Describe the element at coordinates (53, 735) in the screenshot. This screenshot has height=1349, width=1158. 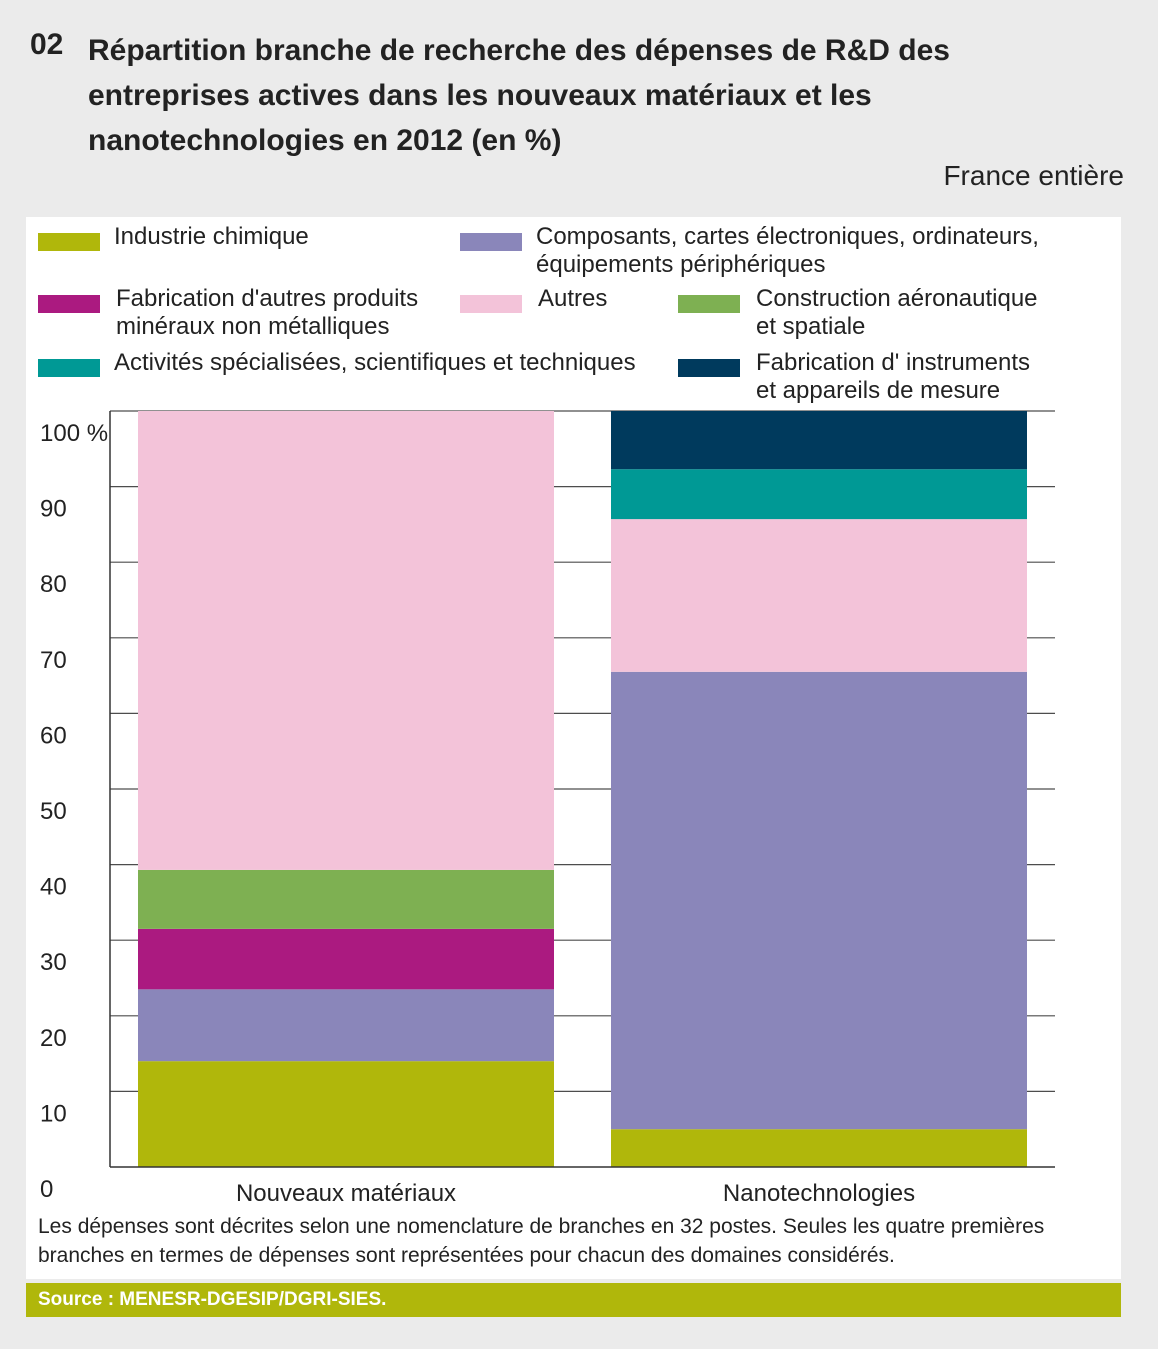
I see `y-tick-label: 60` at that location.